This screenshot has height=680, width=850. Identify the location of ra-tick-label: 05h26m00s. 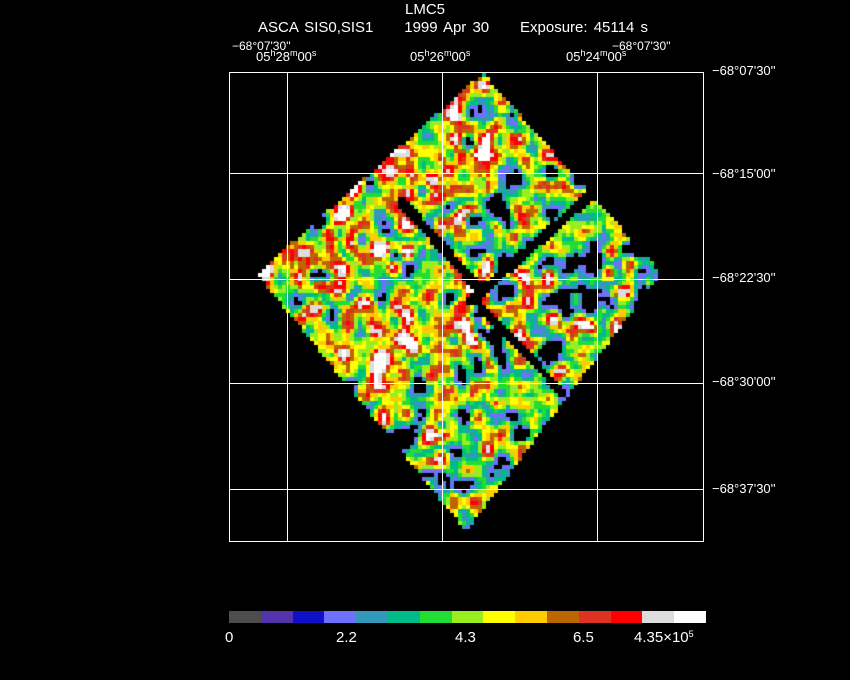
(440, 56).